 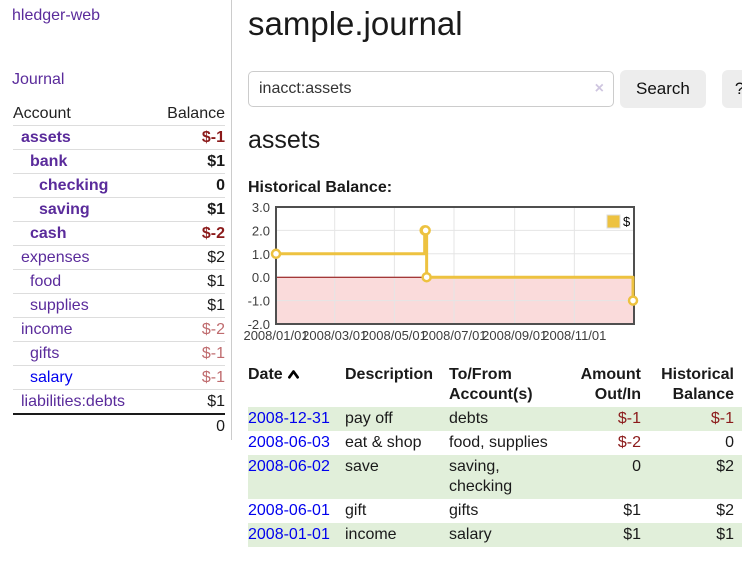 What do you see at coordinates (629, 442) in the screenshot?
I see `transaction-amount: $-2` at bounding box center [629, 442].